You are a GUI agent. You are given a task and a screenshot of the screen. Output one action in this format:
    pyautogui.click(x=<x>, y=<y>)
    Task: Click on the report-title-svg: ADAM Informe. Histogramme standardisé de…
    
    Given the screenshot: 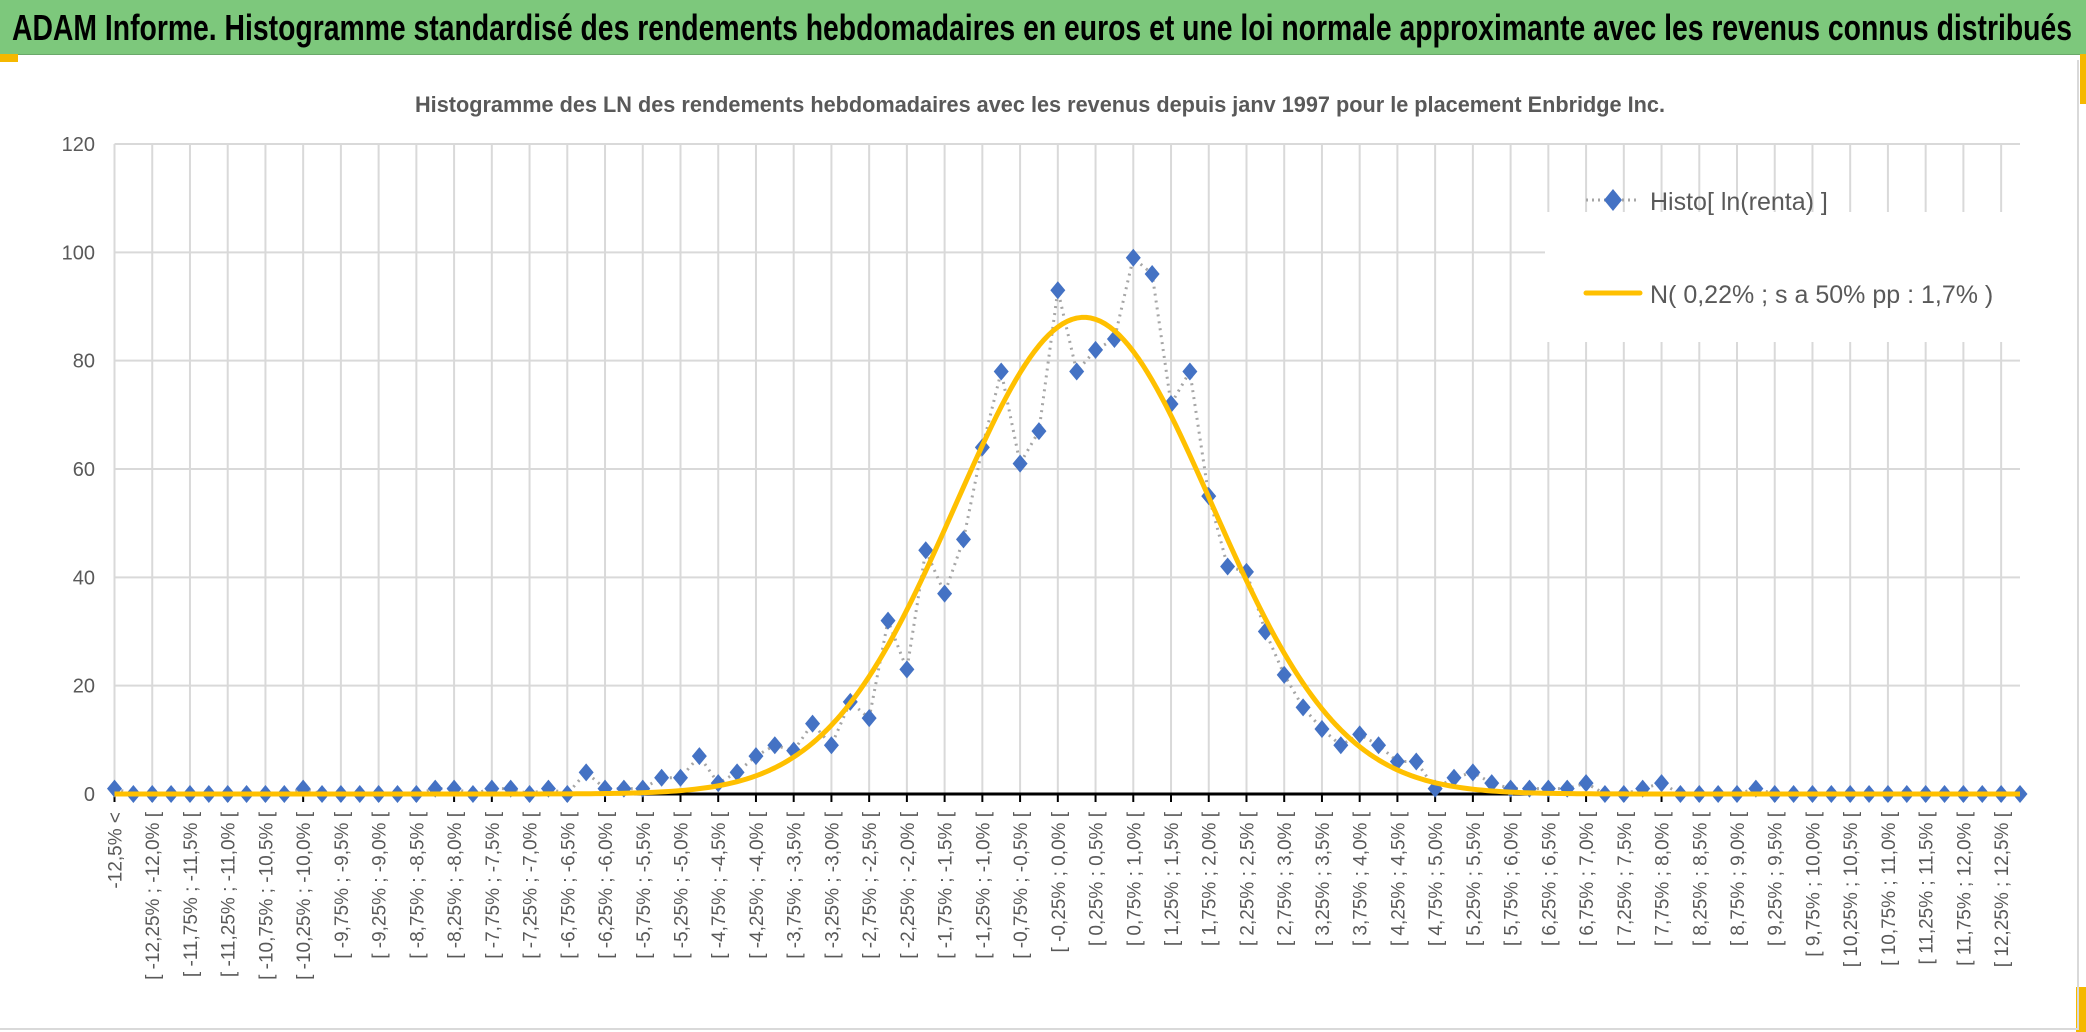 What is the action you would take?
    pyautogui.click(x=1042, y=27)
    